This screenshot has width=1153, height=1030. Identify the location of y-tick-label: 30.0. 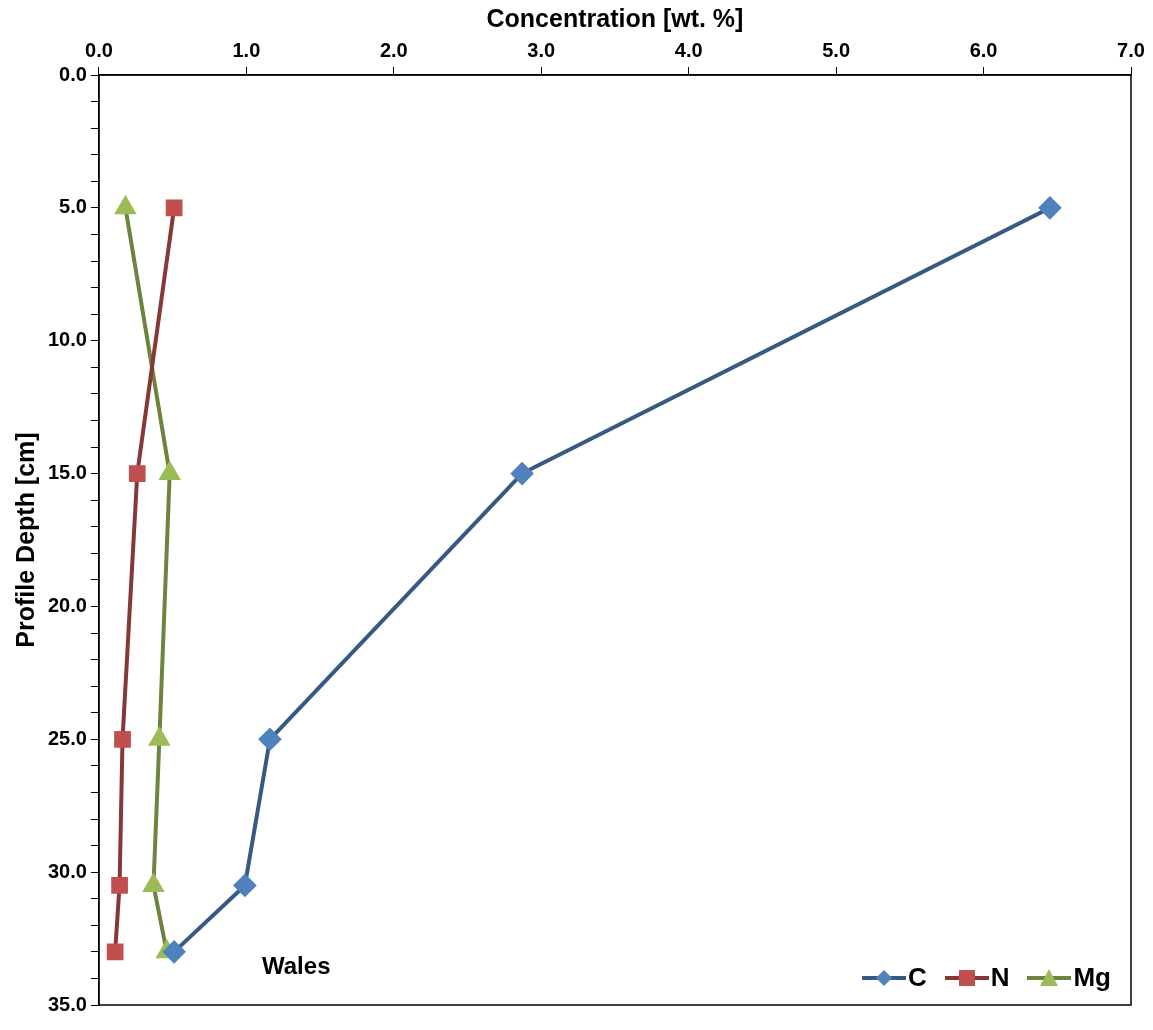
(67, 870).